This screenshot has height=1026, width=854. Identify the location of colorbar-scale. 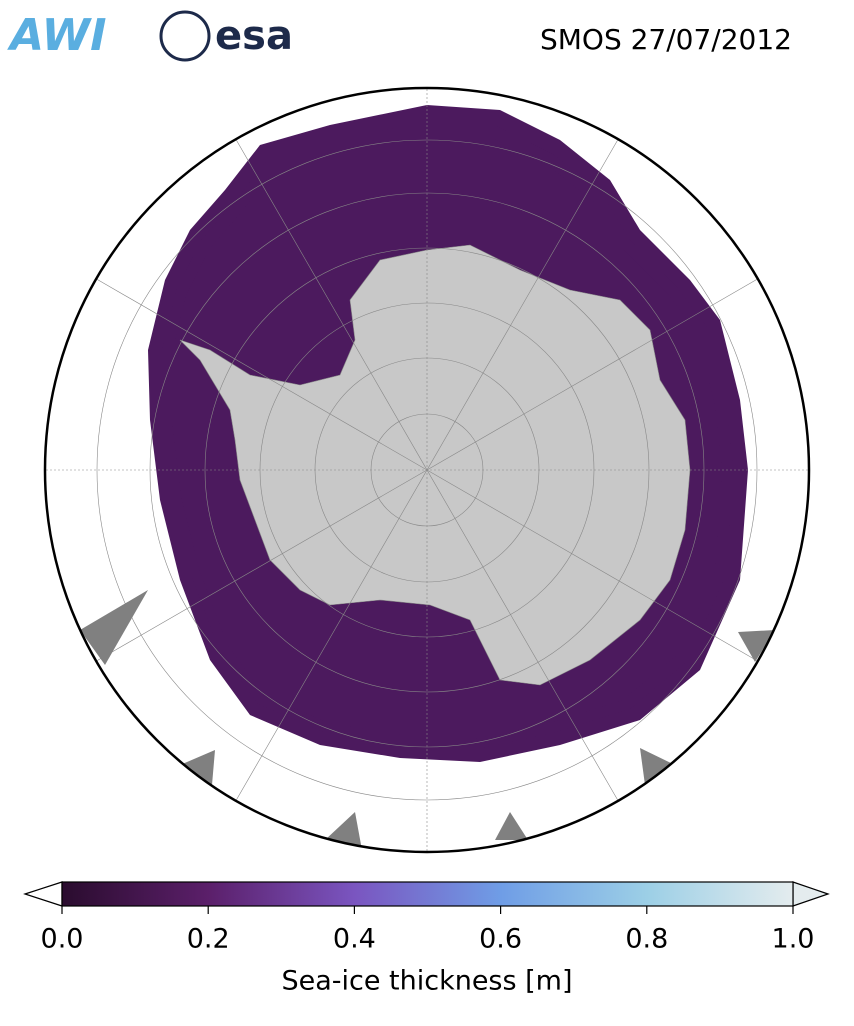
(427, 894).